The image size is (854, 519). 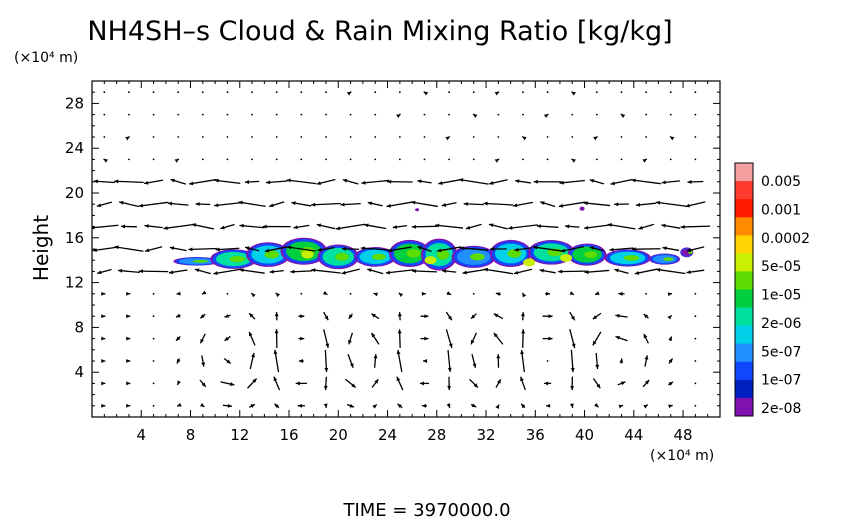 What do you see at coordinates (433, 238) in the screenshot?
I see `cloud-mixing-ratio-field` at bounding box center [433, 238].